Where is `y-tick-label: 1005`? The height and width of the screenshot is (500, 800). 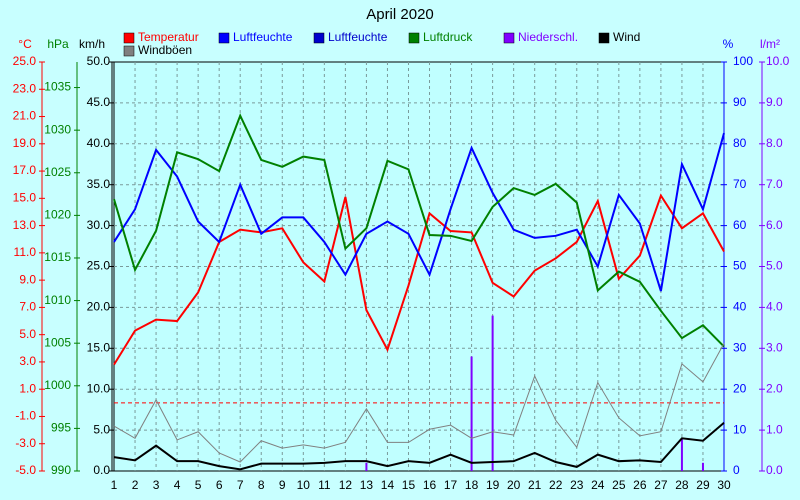
y-tick-label: 1005 is located at coordinates (57, 342).